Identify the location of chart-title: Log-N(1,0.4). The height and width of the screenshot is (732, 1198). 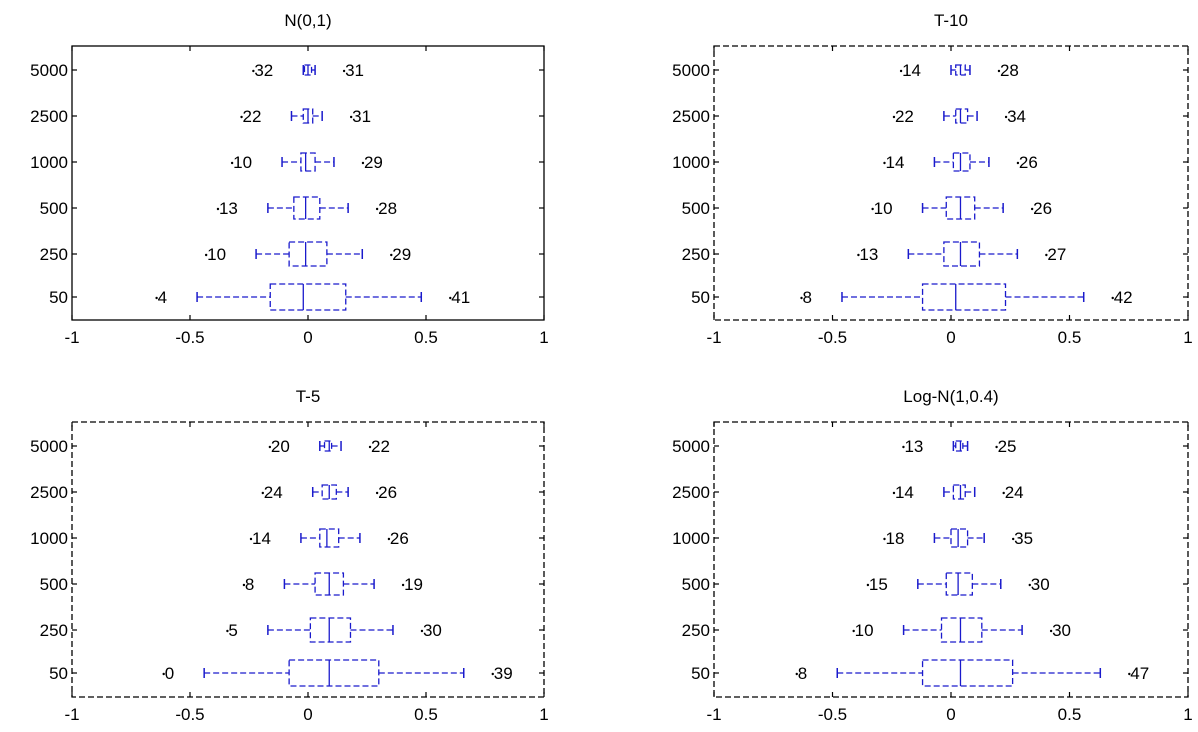
(950, 396).